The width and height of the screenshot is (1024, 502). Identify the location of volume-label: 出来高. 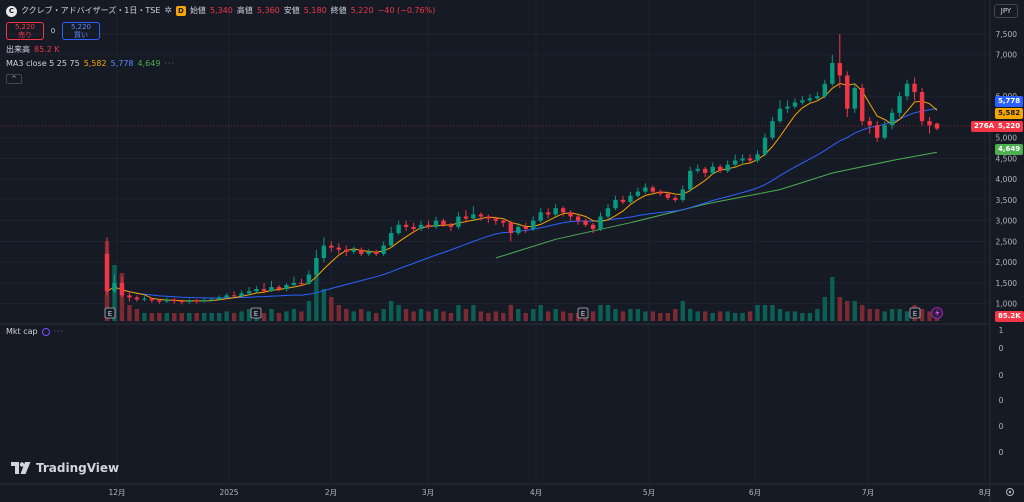
(18, 49).